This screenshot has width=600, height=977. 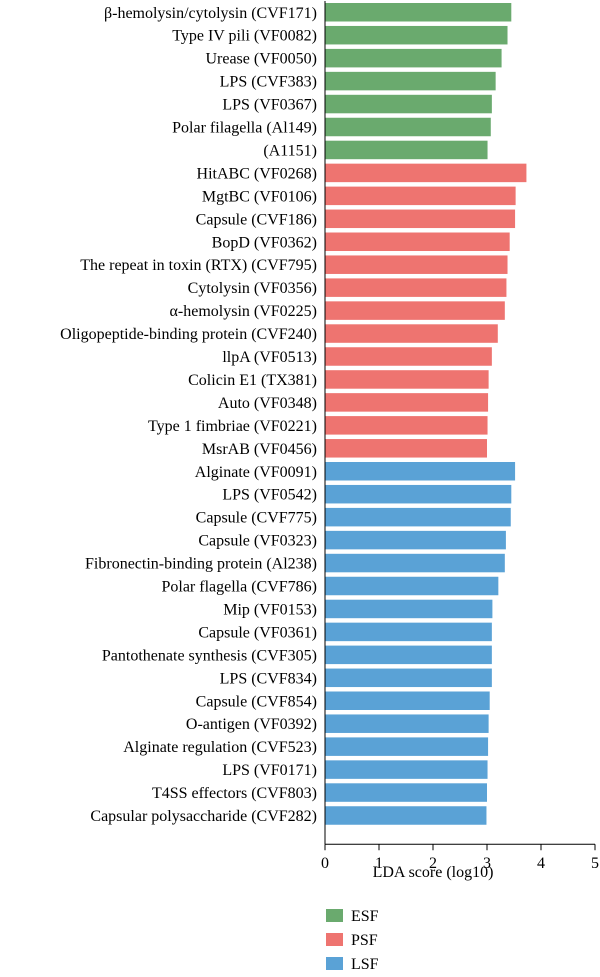 What do you see at coordinates (256, 472) in the screenshot?
I see `category-label: Alginate (VF0091)` at bounding box center [256, 472].